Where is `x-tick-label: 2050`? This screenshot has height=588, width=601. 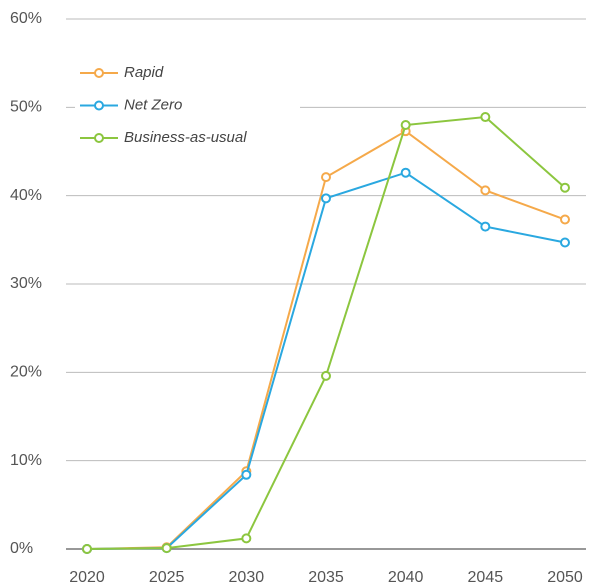 x-tick-label: 2050 is located at coordinates (565, 577).